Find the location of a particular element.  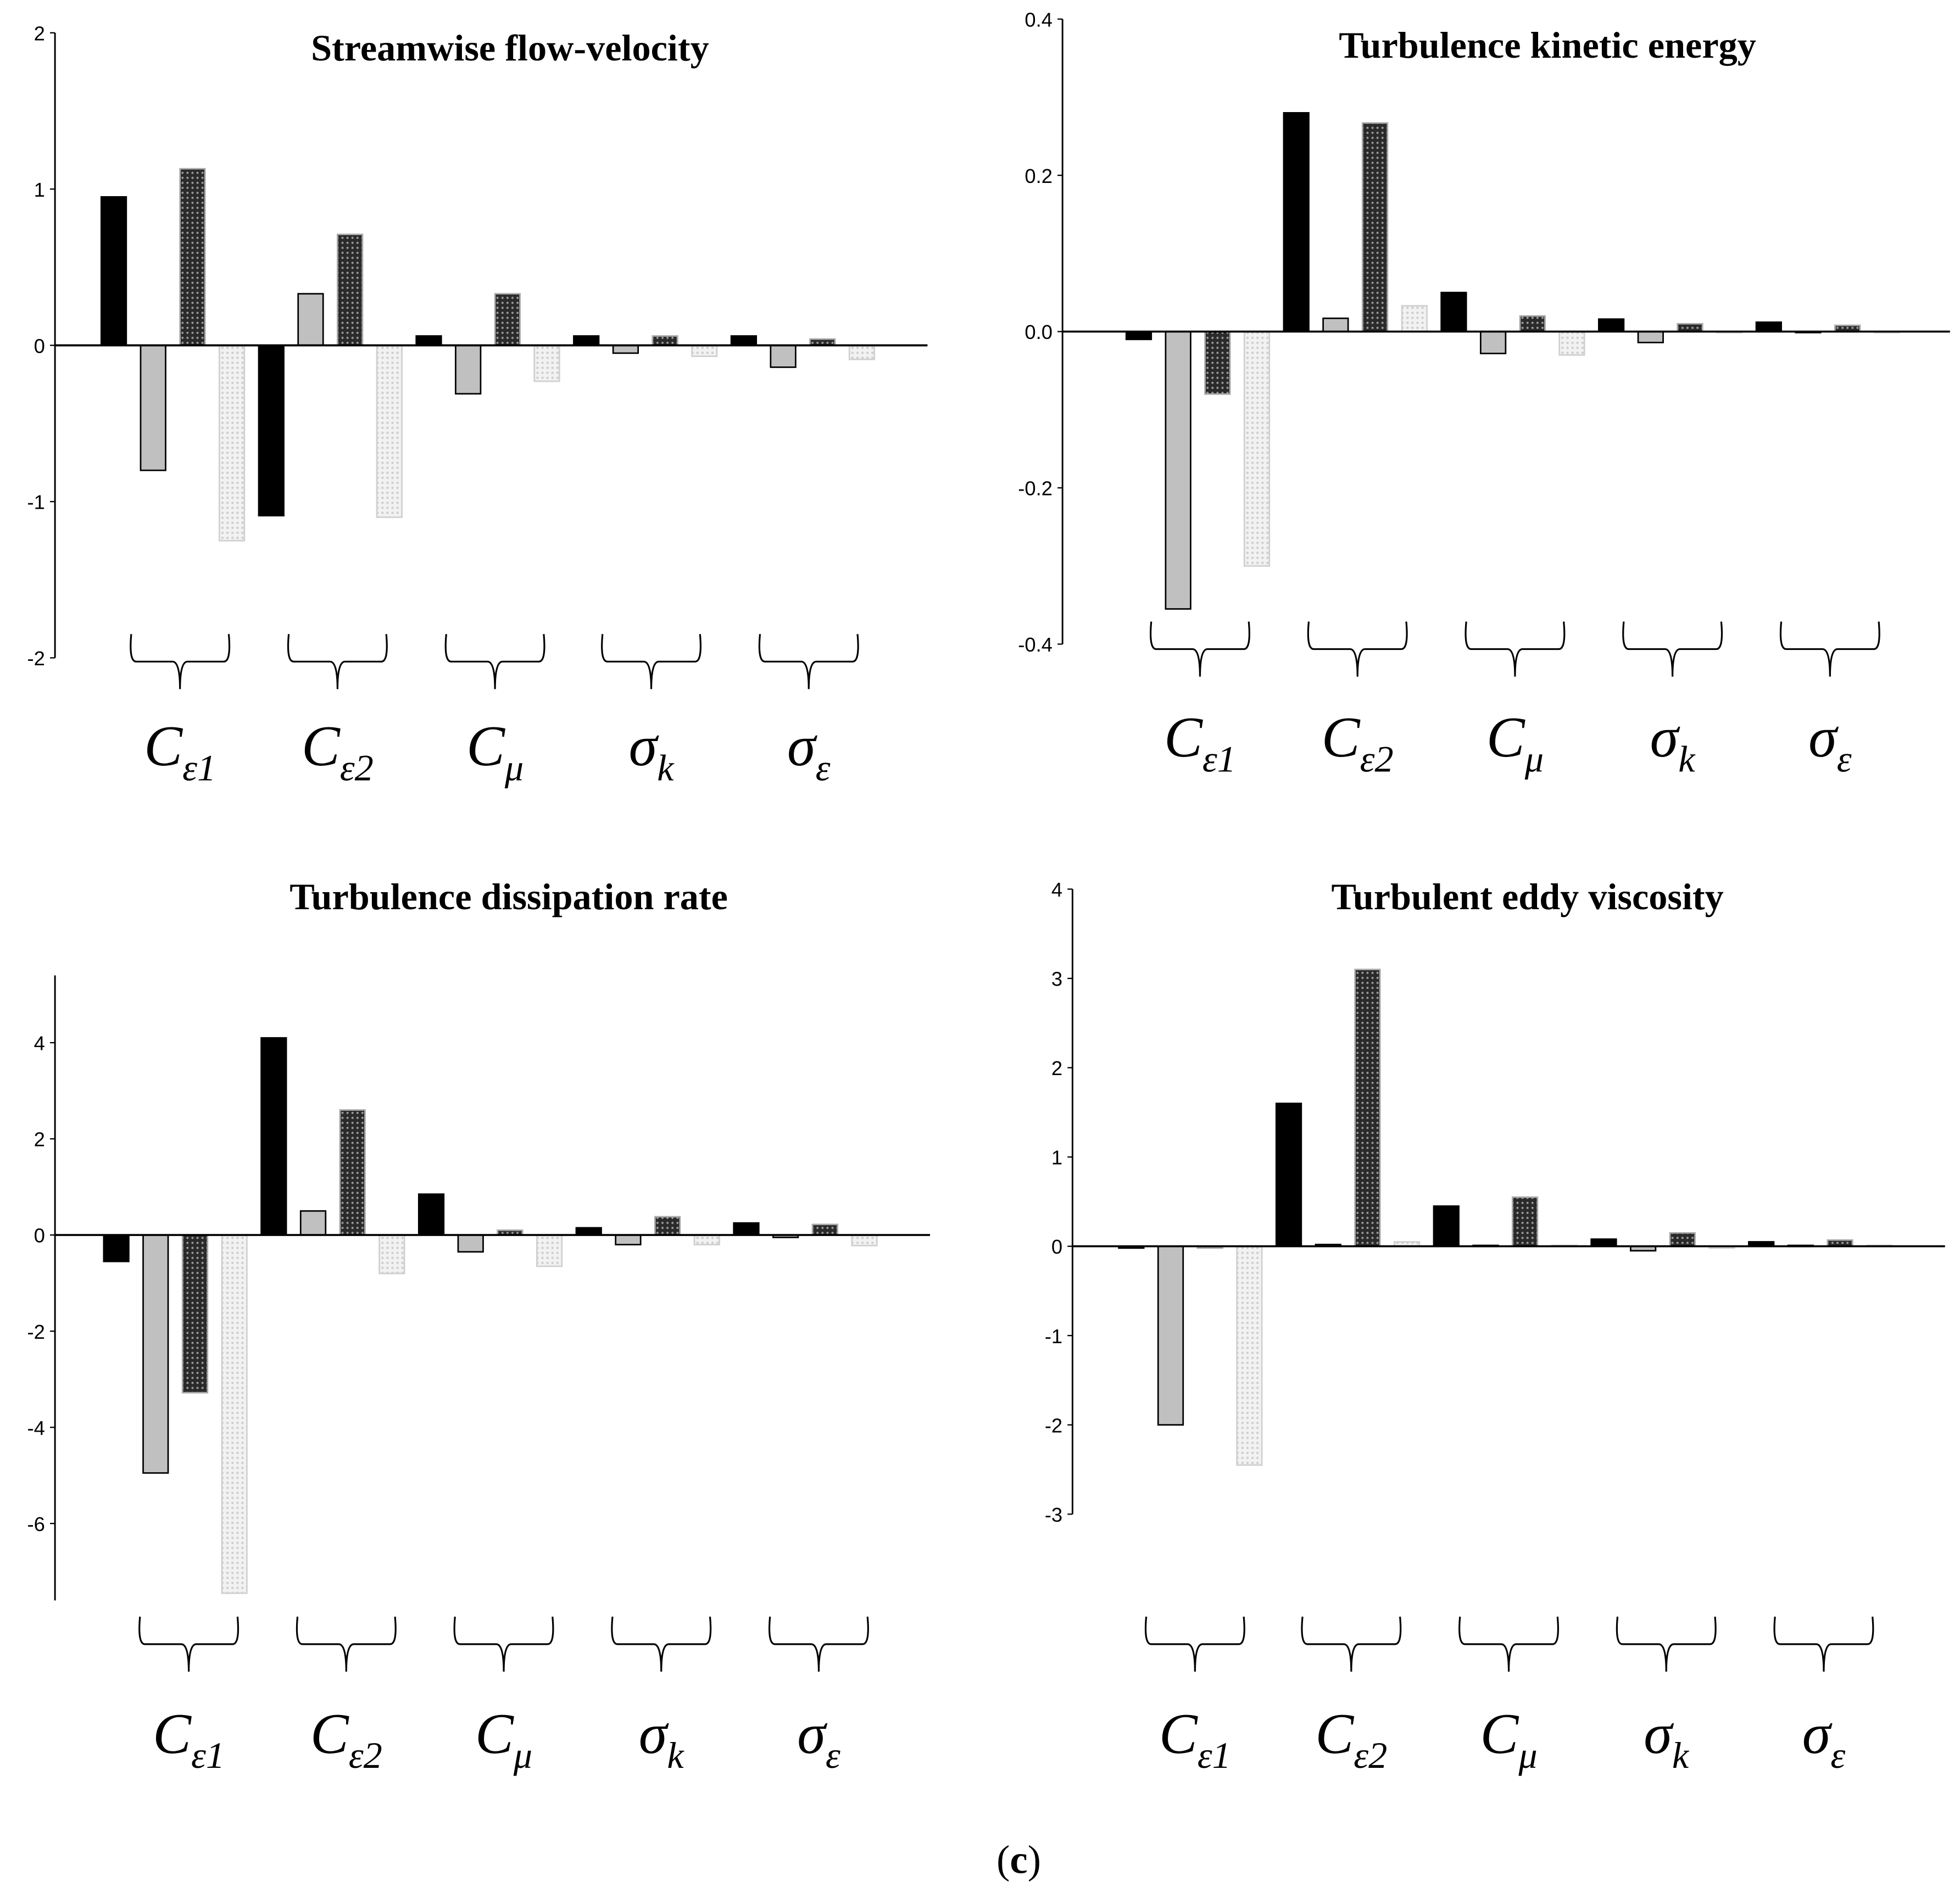

y-tick-label: -0.2 is located at coordinates (1036, 489).